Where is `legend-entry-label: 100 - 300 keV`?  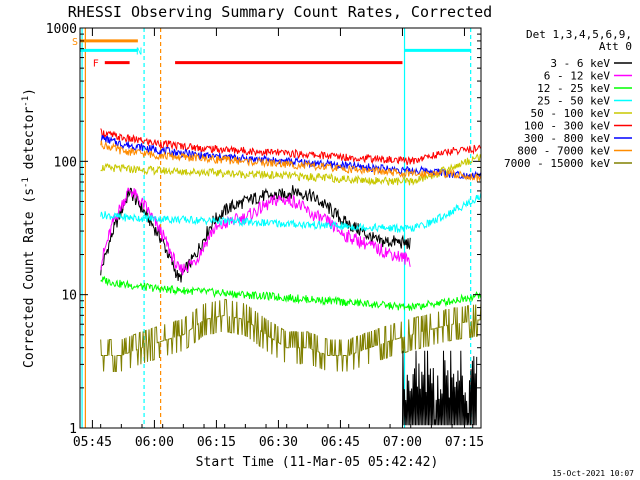 legend-entry-label: 100 - 300 keV is located at coordinates (567, 126).